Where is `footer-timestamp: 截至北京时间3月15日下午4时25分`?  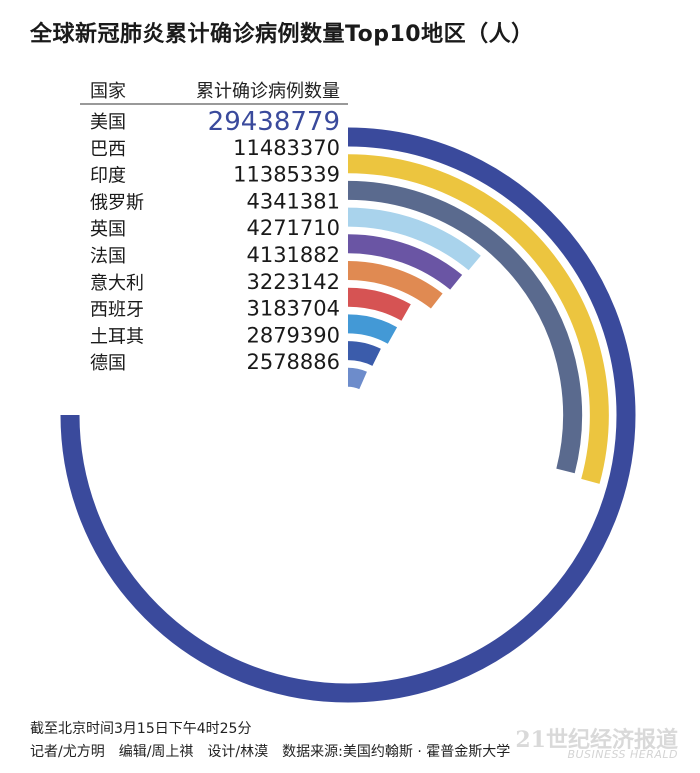 footer-timestamp: 截至北京时间3月15日下午4时25分 is located at coordinates (141, 729).